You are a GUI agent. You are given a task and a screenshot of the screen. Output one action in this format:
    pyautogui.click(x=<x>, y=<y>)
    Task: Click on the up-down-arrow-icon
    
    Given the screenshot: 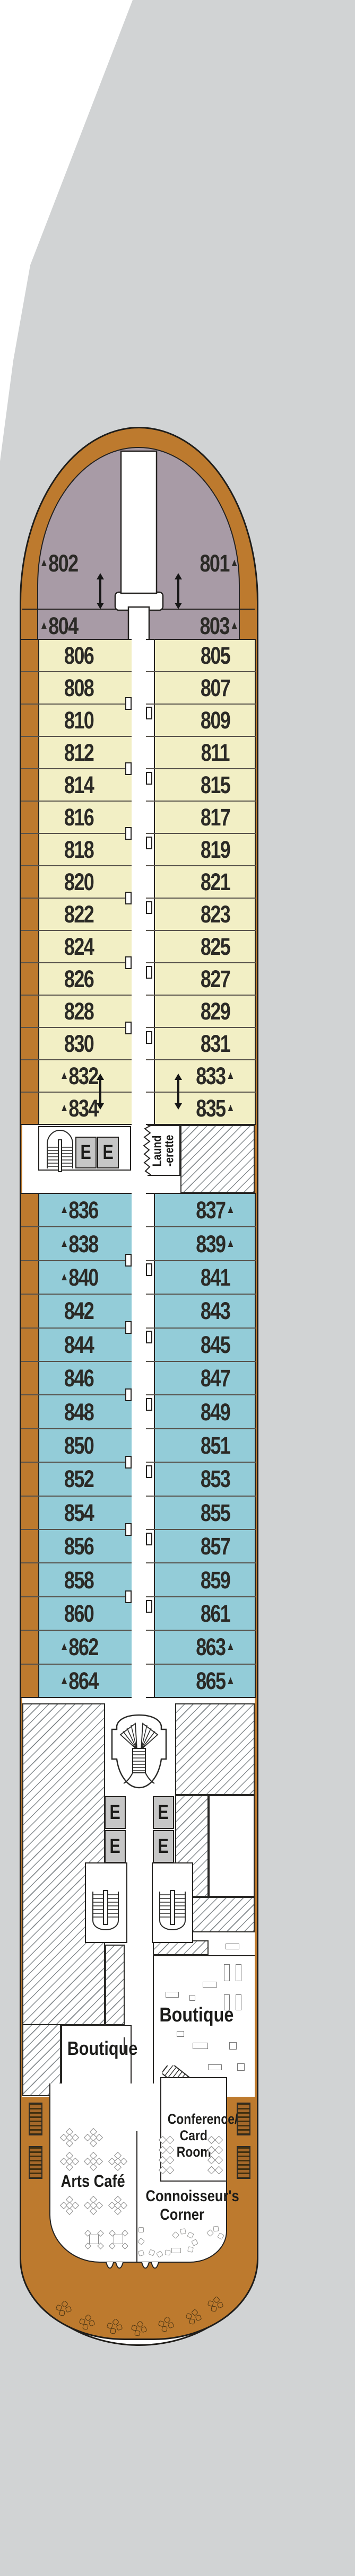 What is the action you would take?
    pyautogui.click(x=179, y=591)
    